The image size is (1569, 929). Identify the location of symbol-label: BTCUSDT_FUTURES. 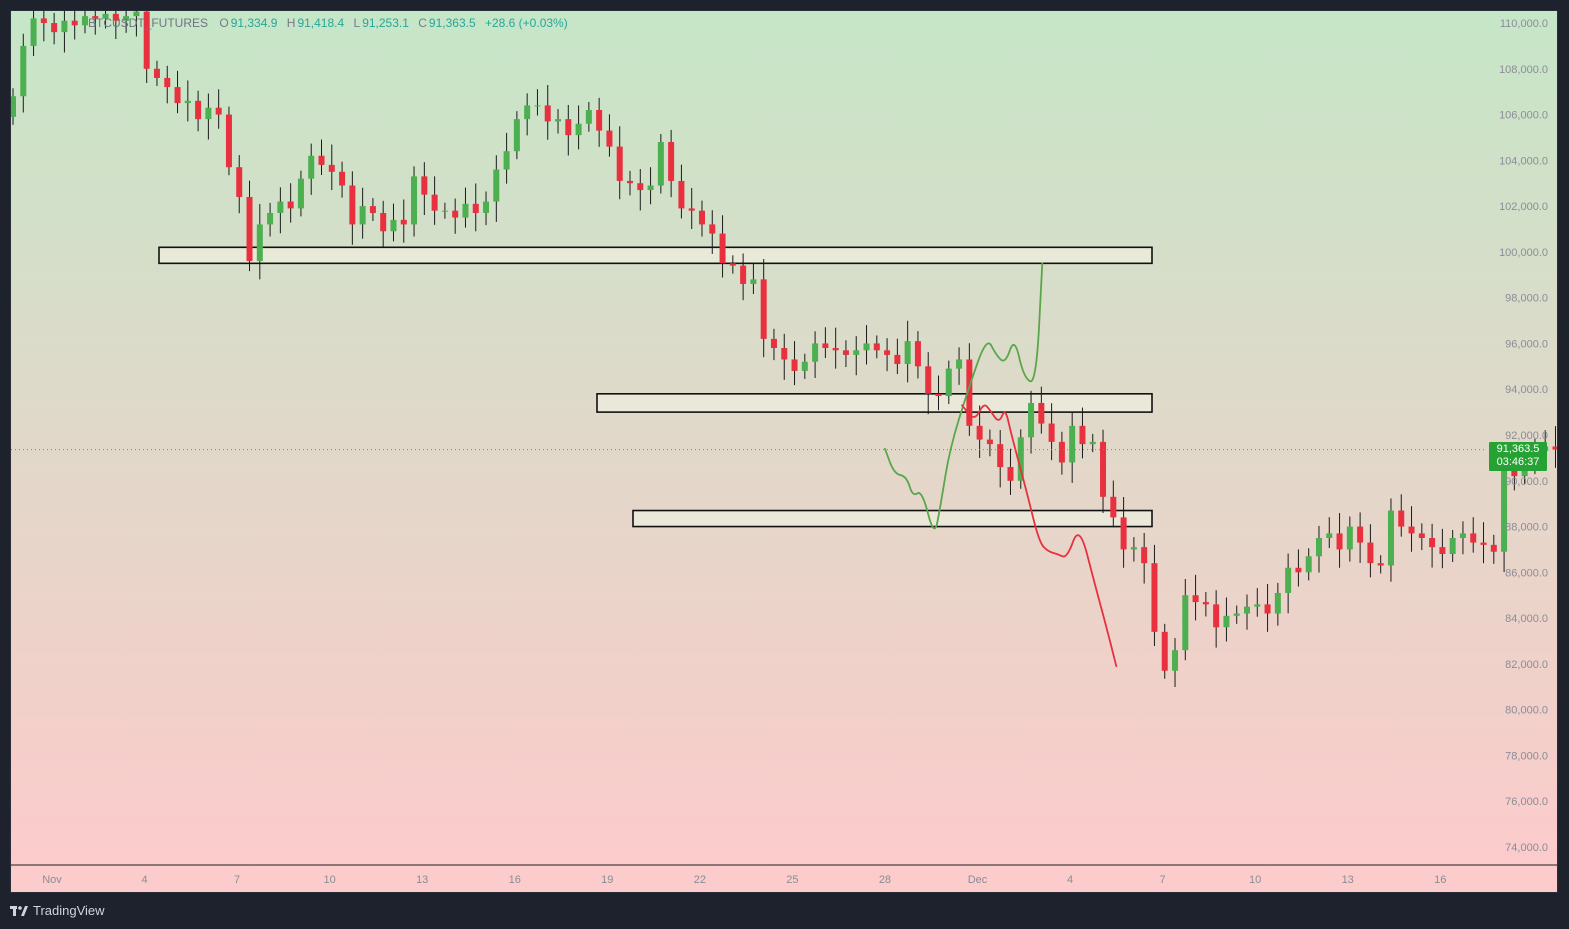
(148, 23).